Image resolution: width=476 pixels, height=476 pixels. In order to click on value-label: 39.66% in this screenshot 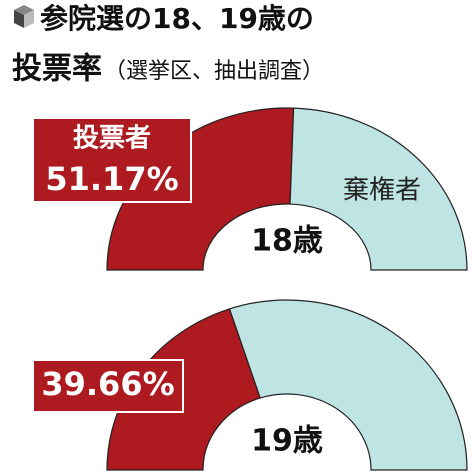, I will do `click(107, 384)`.